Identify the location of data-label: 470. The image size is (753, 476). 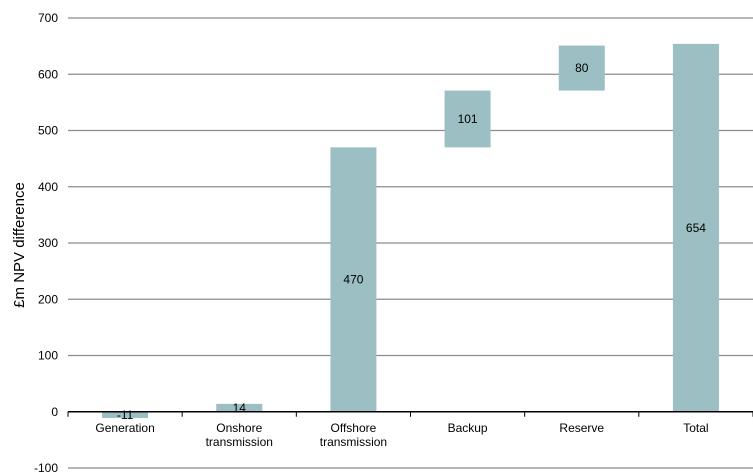
(353, 280).